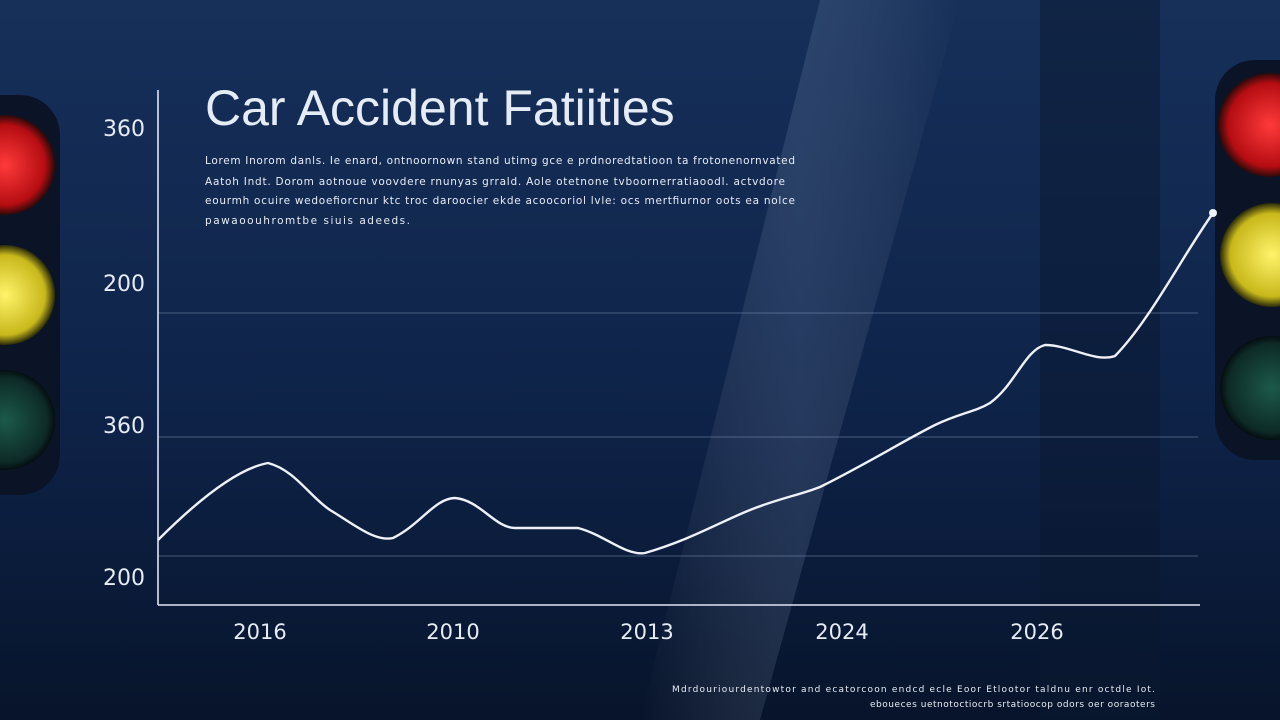  I want to click on end-point, so click(1213, 213).